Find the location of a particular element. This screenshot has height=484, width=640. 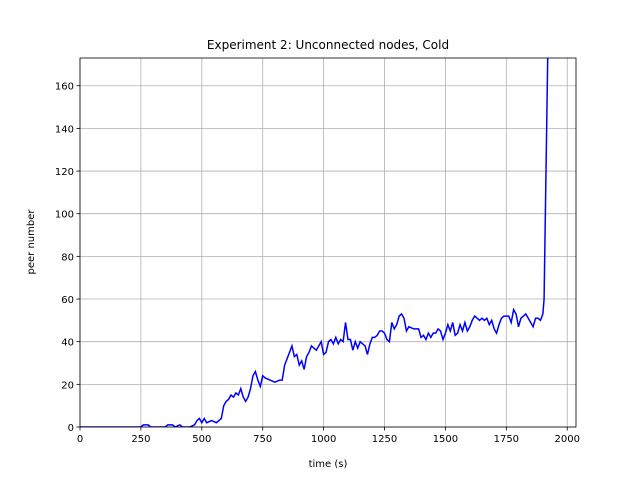

y-axis-label: peer number is located at coordinates (31, 242).